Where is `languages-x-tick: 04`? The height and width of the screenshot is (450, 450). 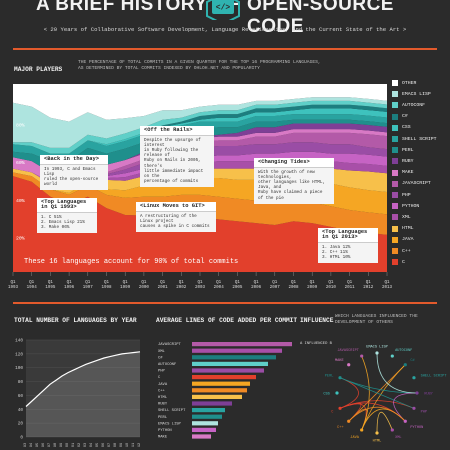 languages-x-tick: 04 is located at coordinates (92, 445).